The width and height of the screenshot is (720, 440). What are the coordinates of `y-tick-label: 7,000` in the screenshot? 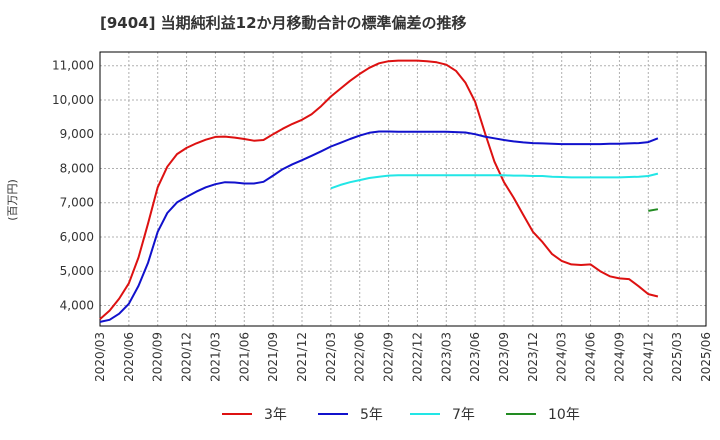 It's located at (77, 203).